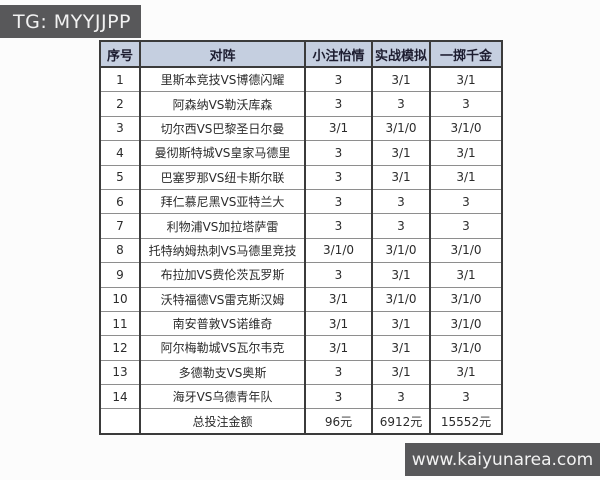 The height and width of the screenshot is (480, 600). What do you see at coordinates (400, 421) in the screenshot?
I see `cell-simulation: 6912元` at bounding box center [400, 421].